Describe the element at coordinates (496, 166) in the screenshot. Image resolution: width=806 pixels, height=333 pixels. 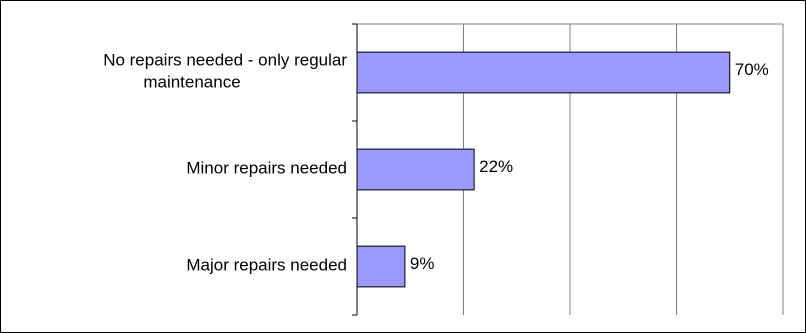
I see `value-label-1: 22%` at that location.